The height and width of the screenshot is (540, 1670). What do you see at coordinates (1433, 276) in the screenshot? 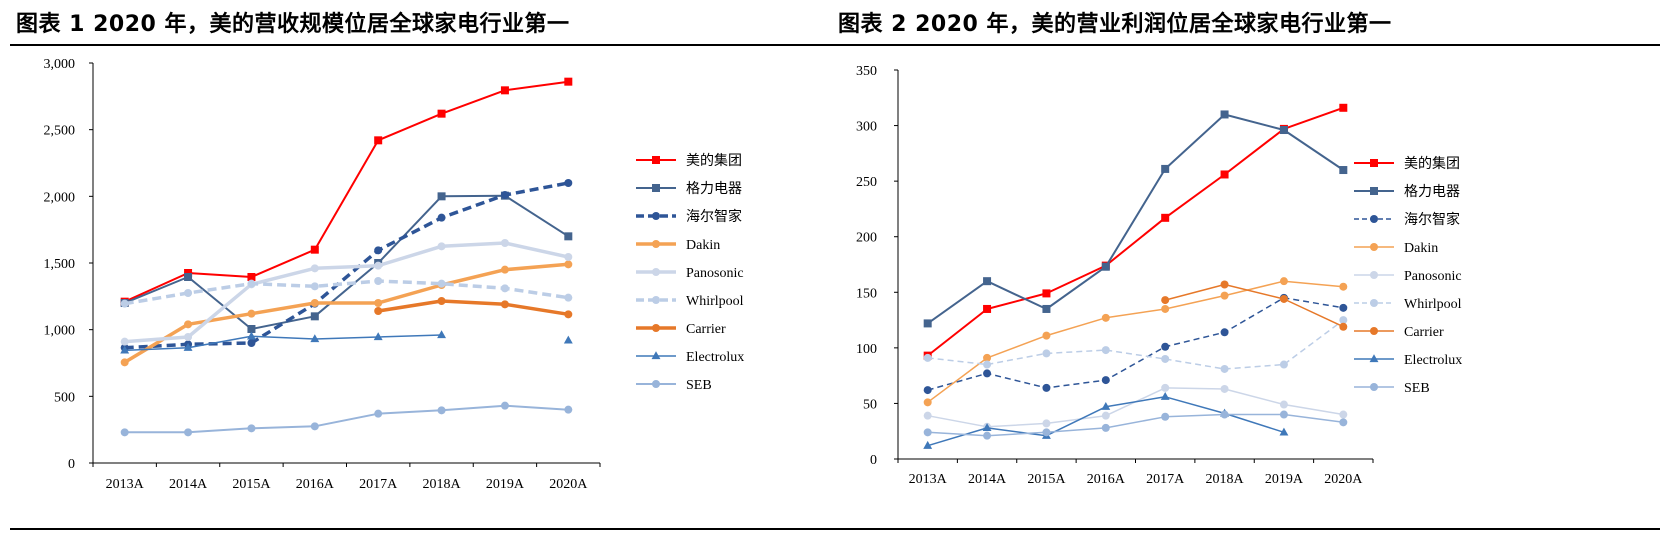
I see `legend-label: Panosonic` at bounding box center [1433, 276].